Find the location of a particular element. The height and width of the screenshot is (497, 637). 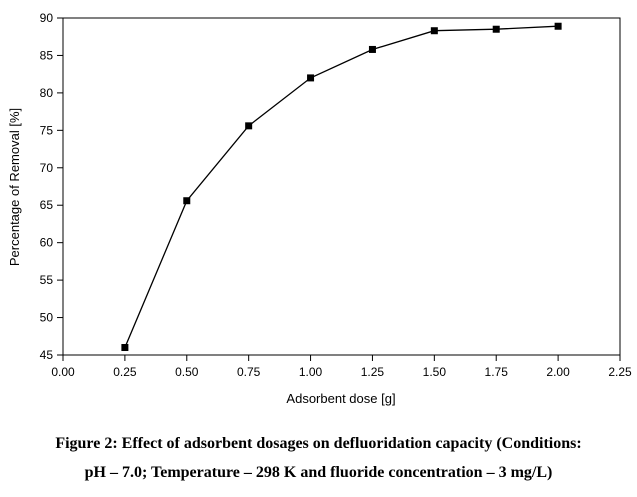

x-axis-ticks: 0.00 0.25 0.50 0.75 1.00 1.25 1.50 1.75 2.00 2.25 is located at coordinates (341, 367).